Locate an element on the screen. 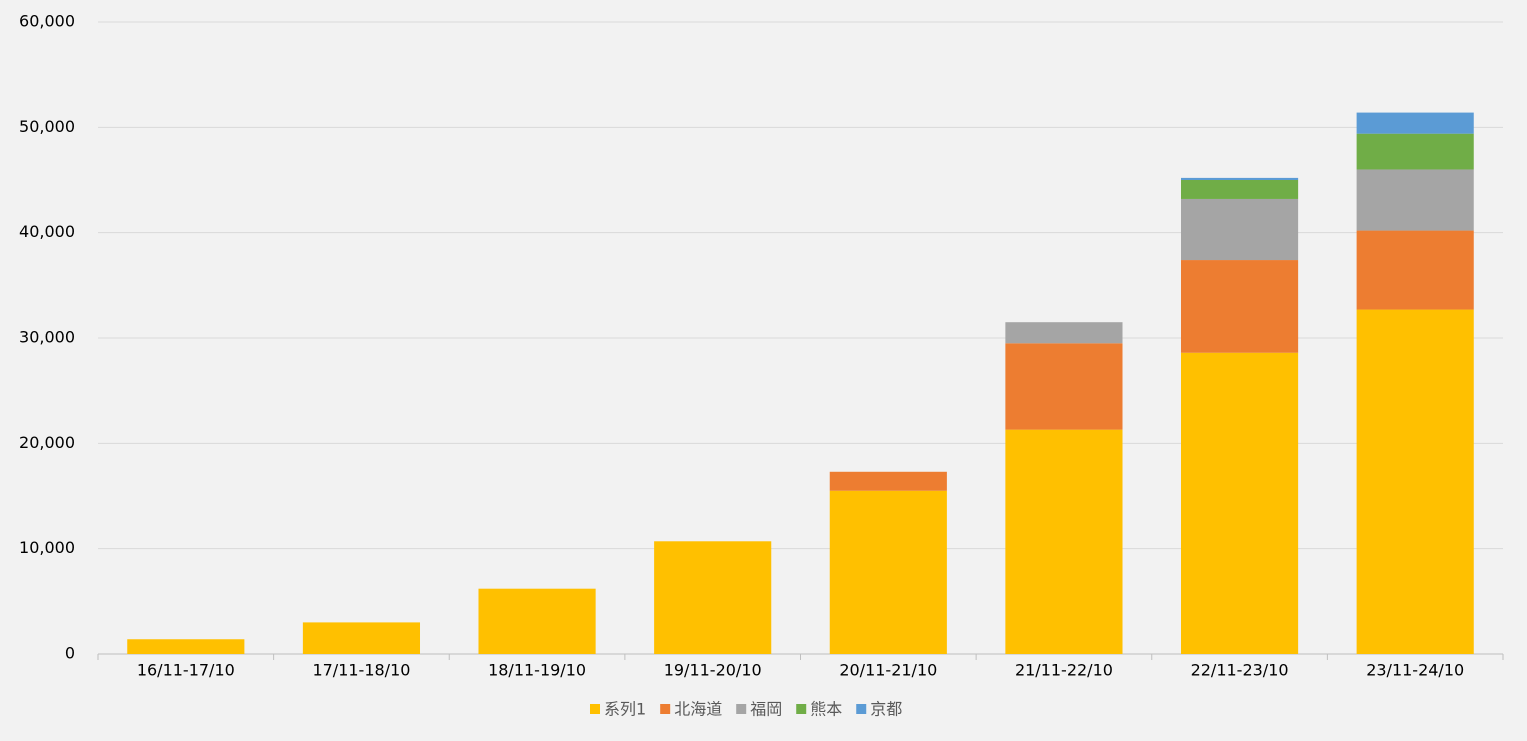 The width and height of the screenshot is (1527, 741). y-tick-label: 10,000 is located at coordinates (47, 547).